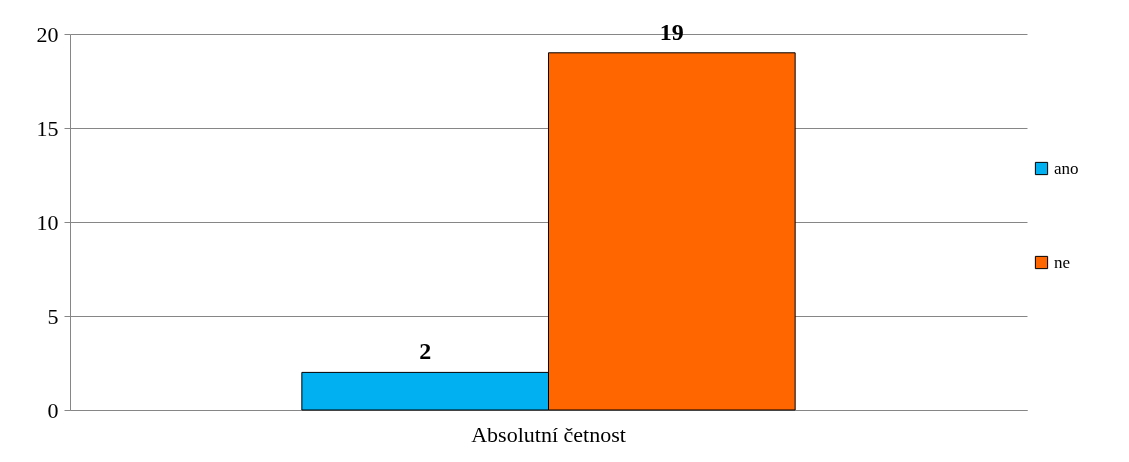 This screenshot has width=1129, height=462. Describe the element at coordinates (47, 34) in the screenshot. I see `y-tick-label: 20` at that location.